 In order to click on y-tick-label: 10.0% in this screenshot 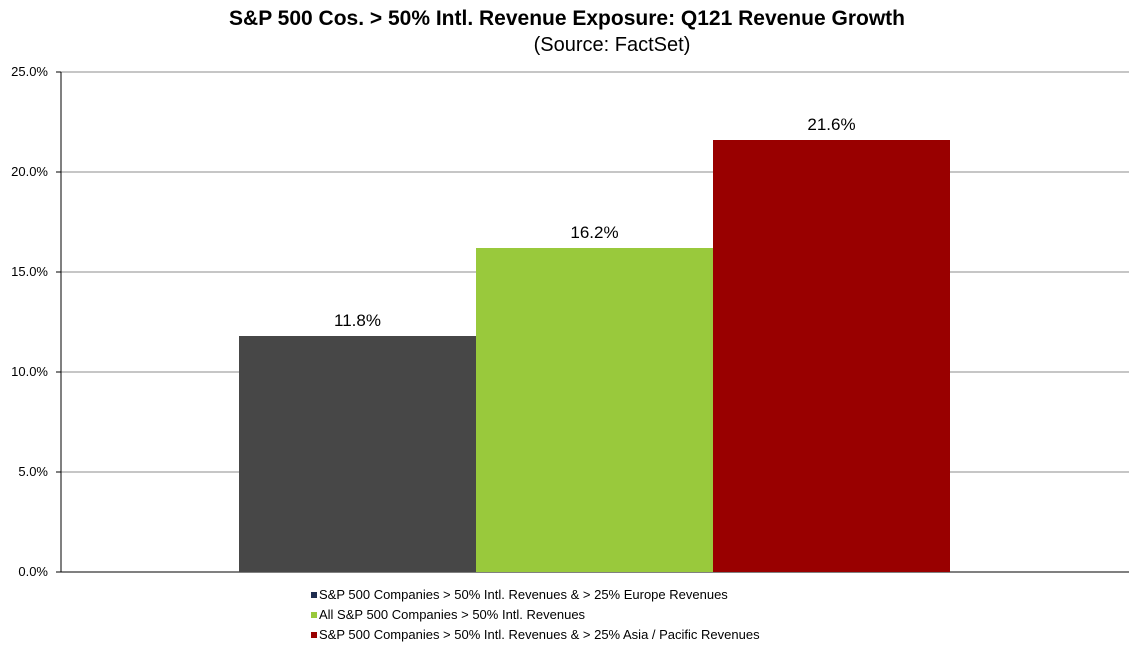, I will do `click(29, 371)`.